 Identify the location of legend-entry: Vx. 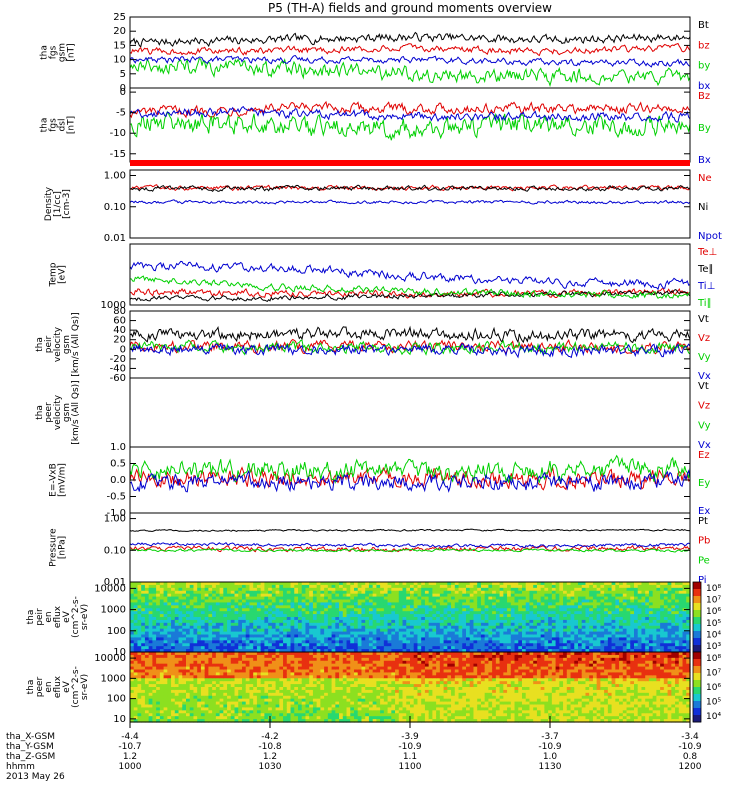
(704, 376).